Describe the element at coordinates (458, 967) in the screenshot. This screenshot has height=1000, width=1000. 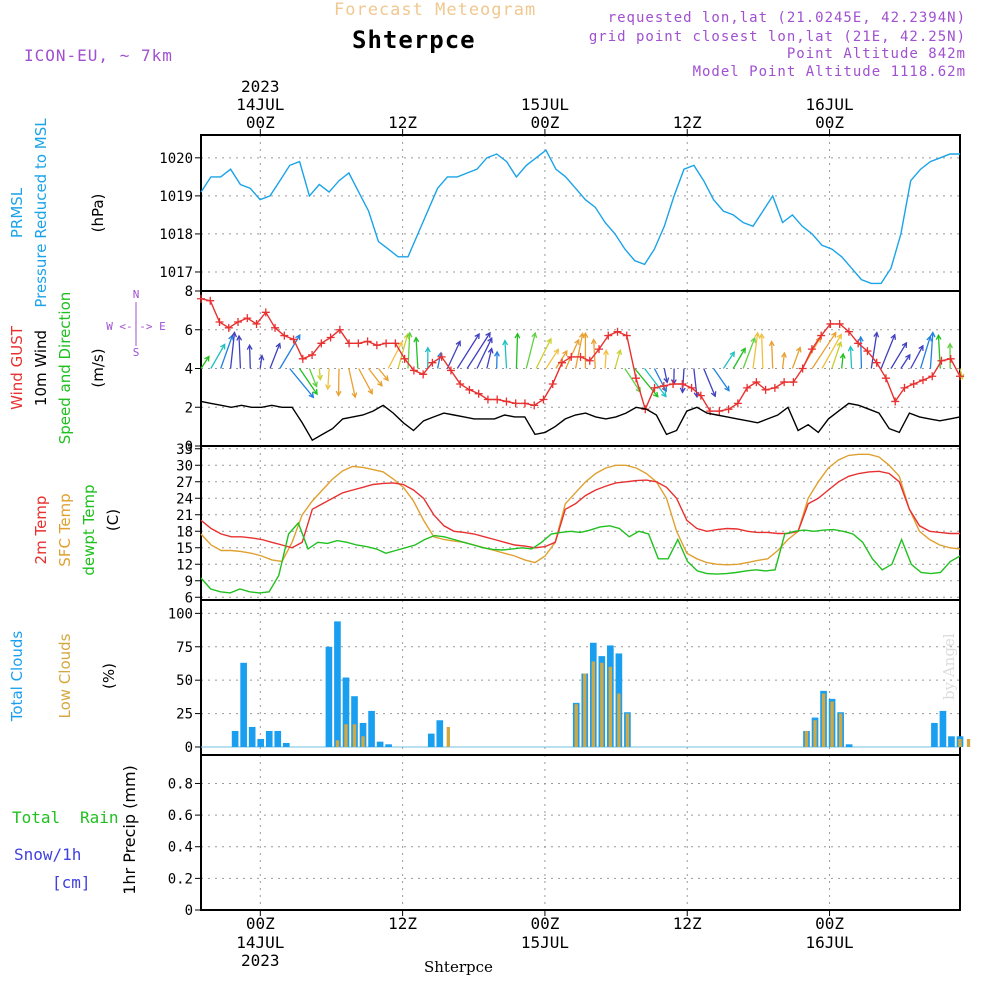
I see `footer-station: Shterpce` at that location.